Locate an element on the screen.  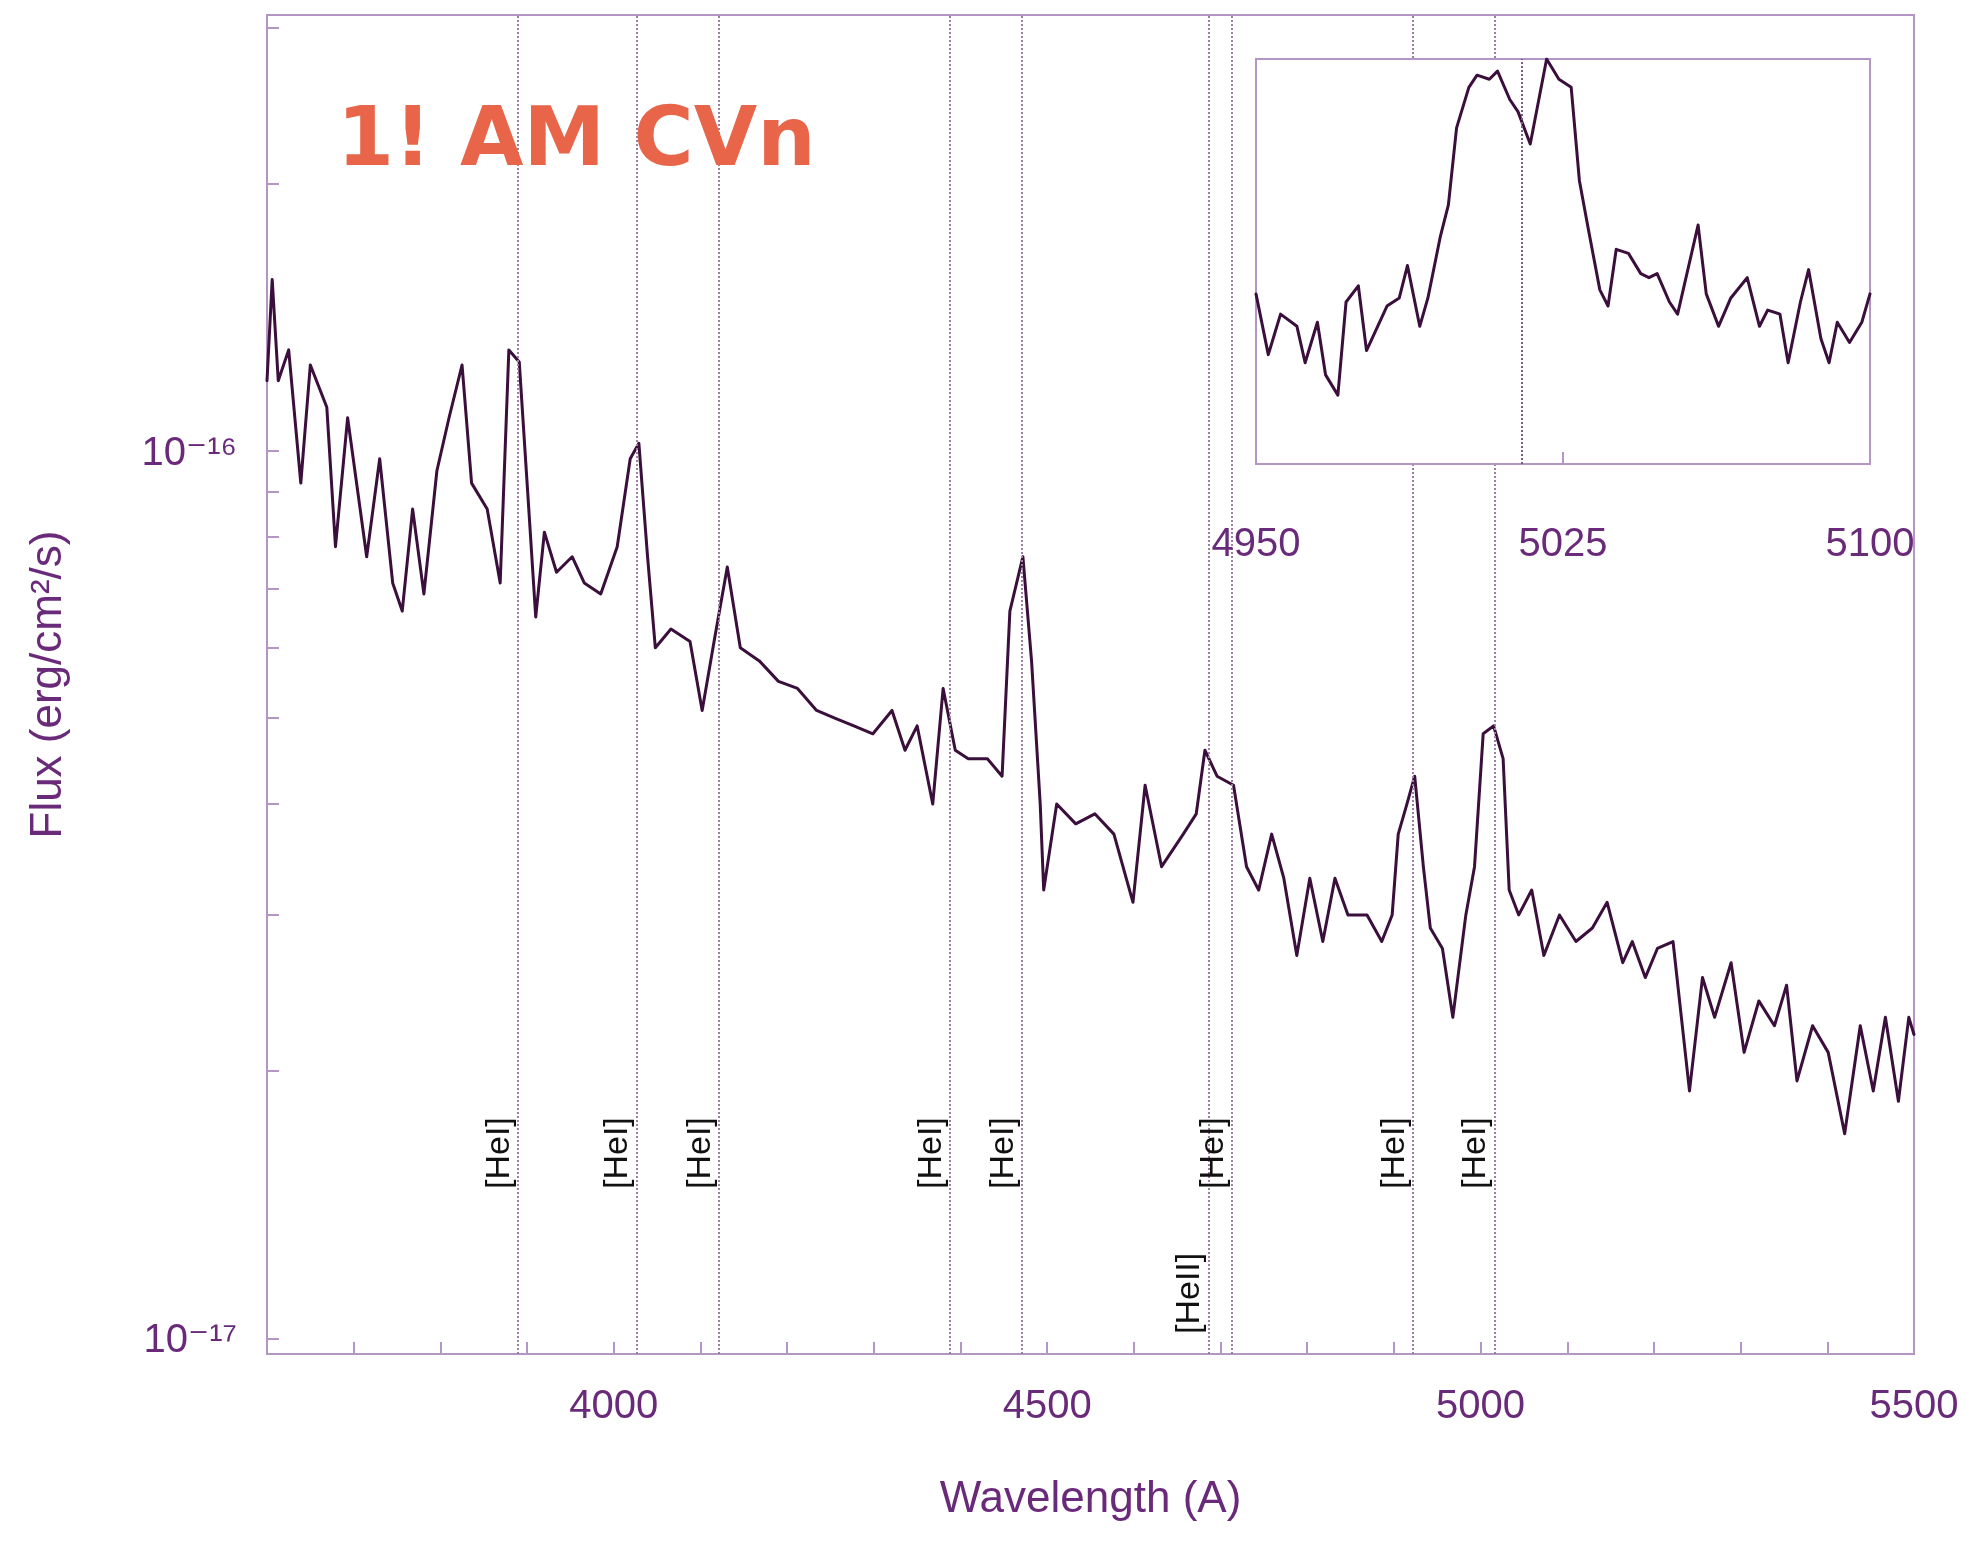
y-tick-label: 10⁻¹⁶ is located at coordinates (189, 450).